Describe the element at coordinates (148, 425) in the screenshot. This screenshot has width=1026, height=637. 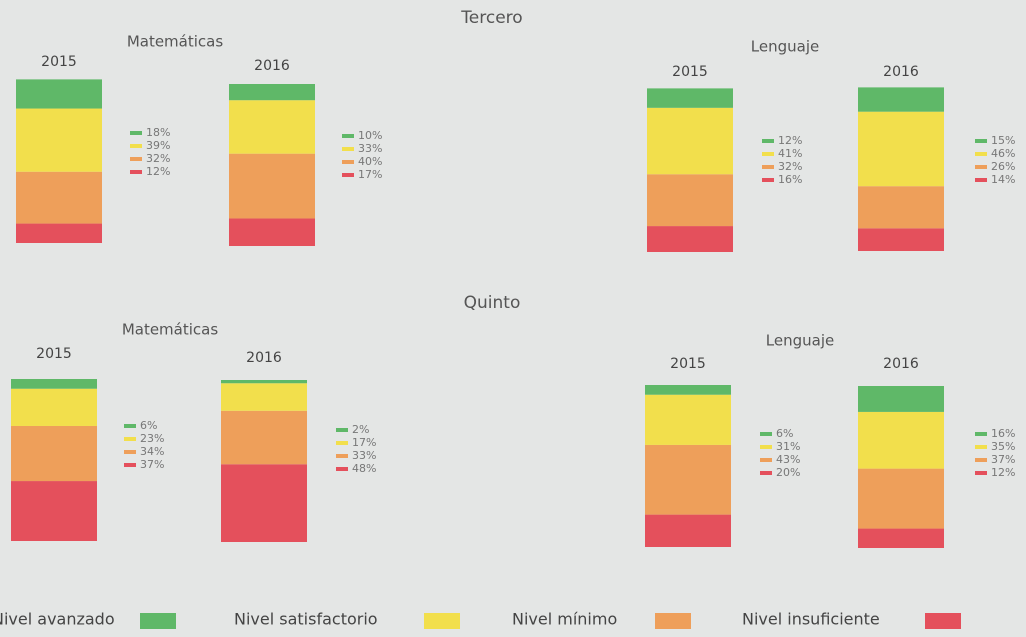
I see `data-label: 6%` at that location.